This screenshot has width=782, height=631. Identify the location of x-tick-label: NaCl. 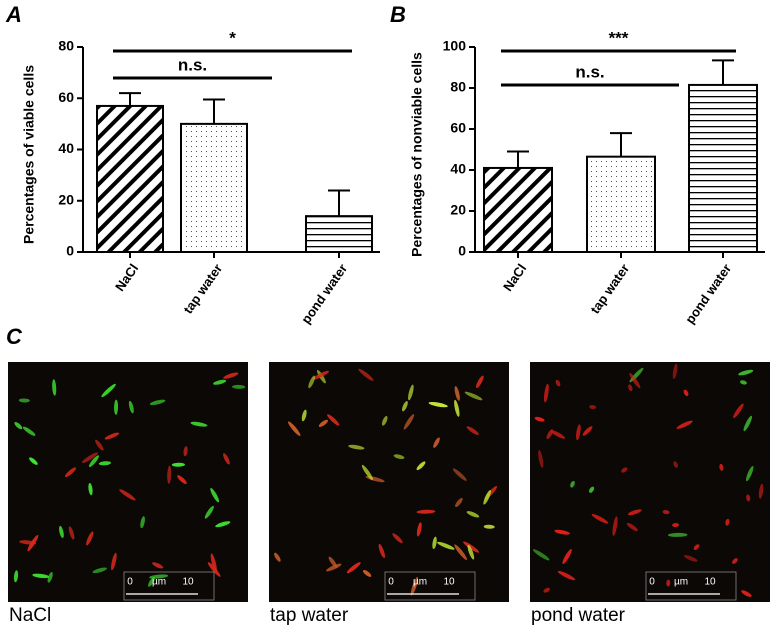
(514, 277).